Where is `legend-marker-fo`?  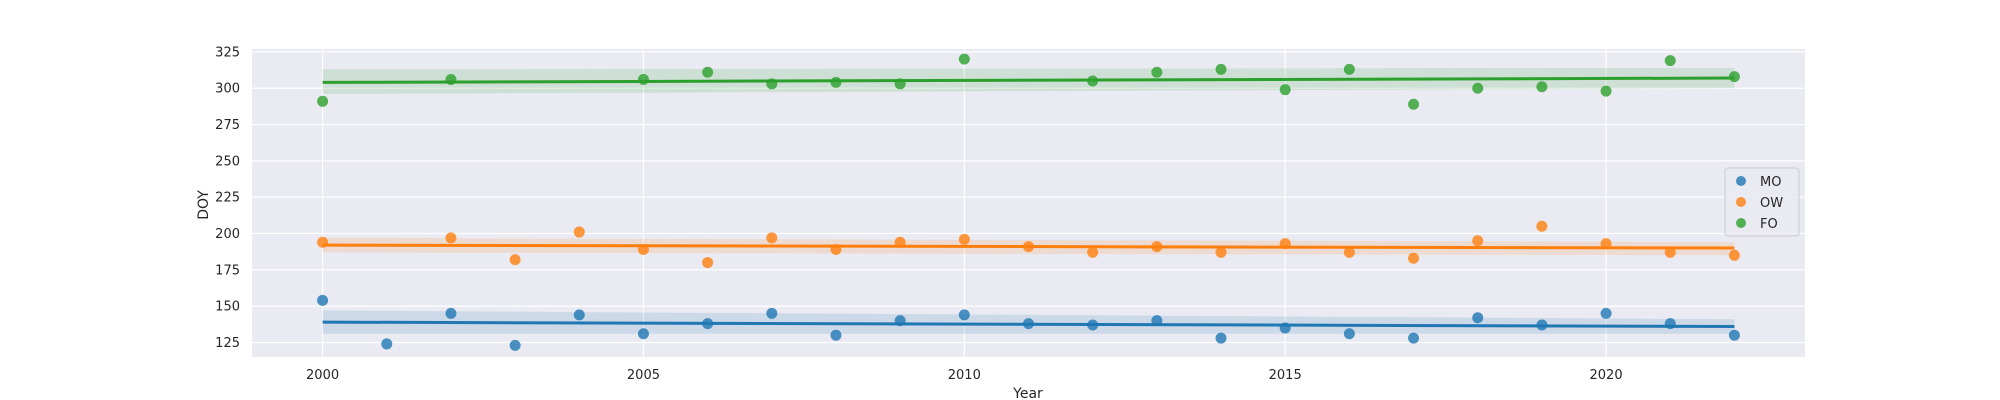
legend-marker-fo is located at coordinates (1741, 223).